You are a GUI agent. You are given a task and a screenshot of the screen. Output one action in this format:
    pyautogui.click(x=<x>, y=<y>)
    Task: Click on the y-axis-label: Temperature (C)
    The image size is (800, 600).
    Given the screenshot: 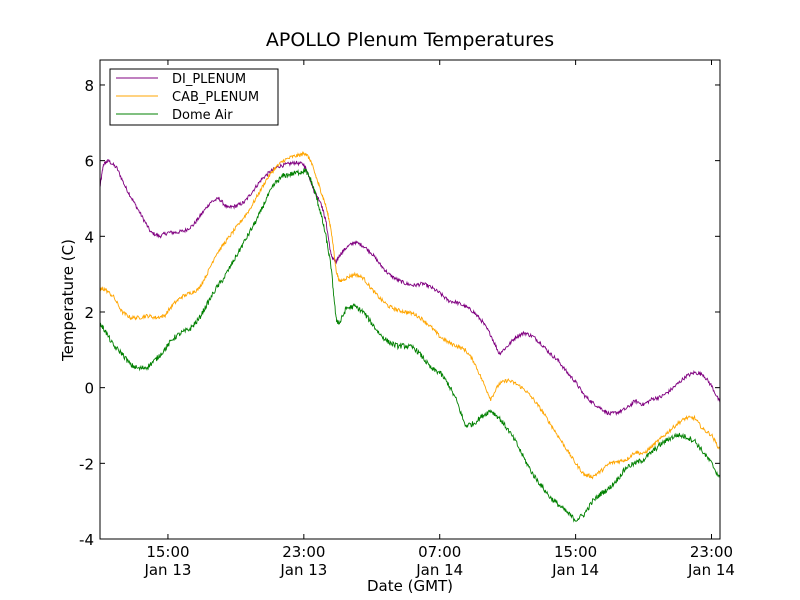 What is the action you would take?
    pyautogui.click(x=68, y=300)
    